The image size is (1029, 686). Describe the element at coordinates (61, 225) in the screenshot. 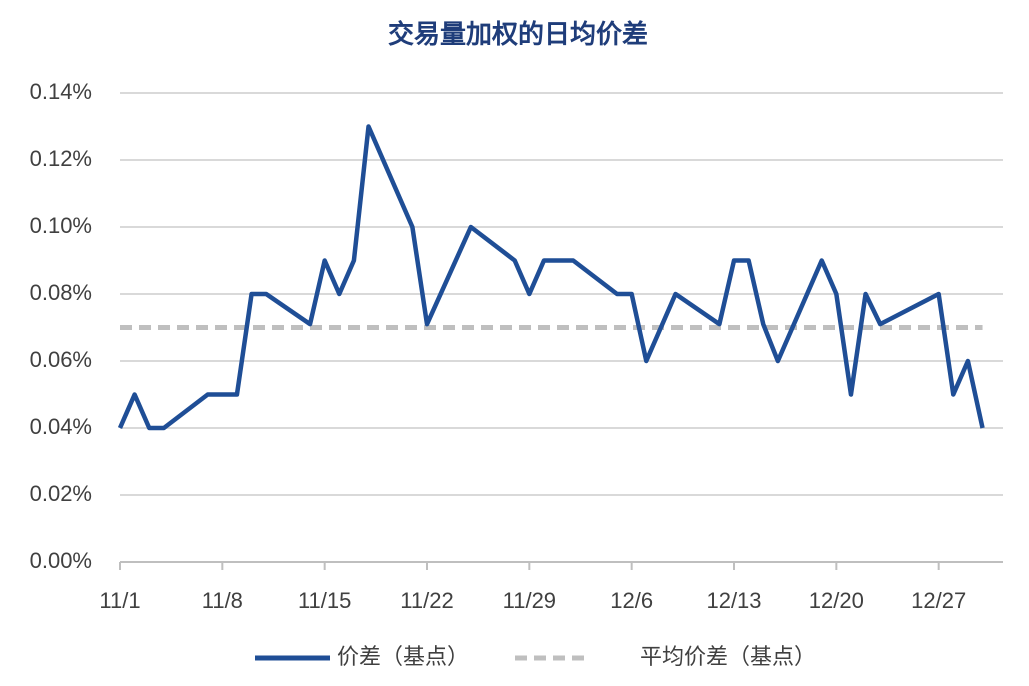

I see `y-tick-label: 0.10%` at that location.